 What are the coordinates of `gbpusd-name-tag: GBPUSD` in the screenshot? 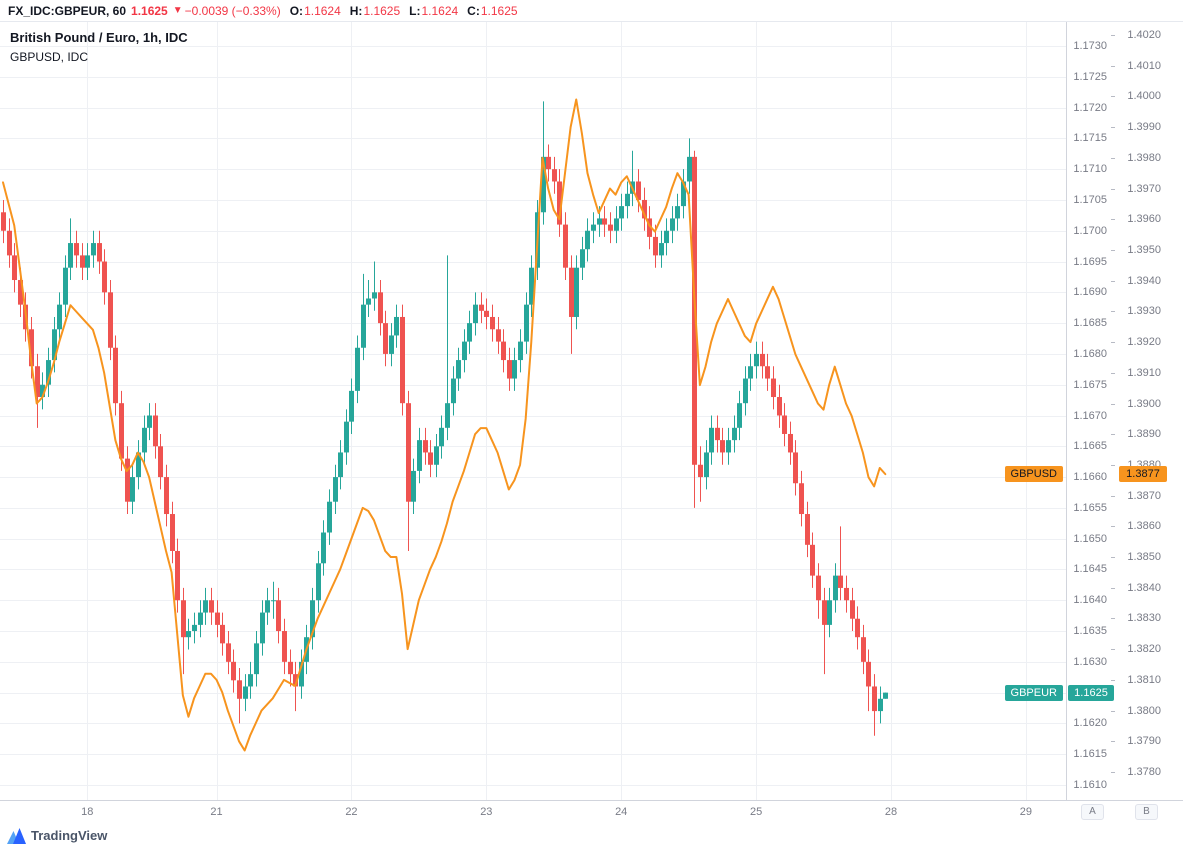 It's located at (1033, 474).